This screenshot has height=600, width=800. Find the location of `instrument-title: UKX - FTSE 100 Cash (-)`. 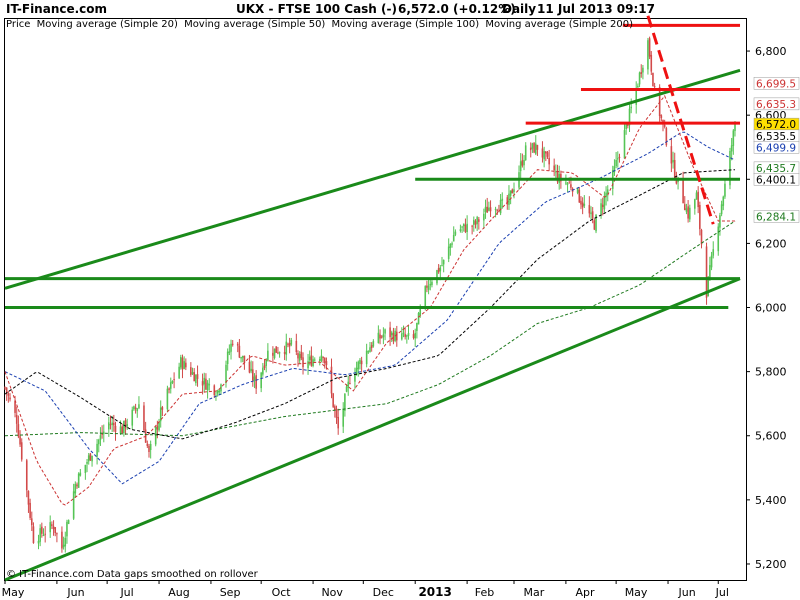

instrument-title: UKX - FTSE 100 Cash (-) is located at coordinates (316, 9).